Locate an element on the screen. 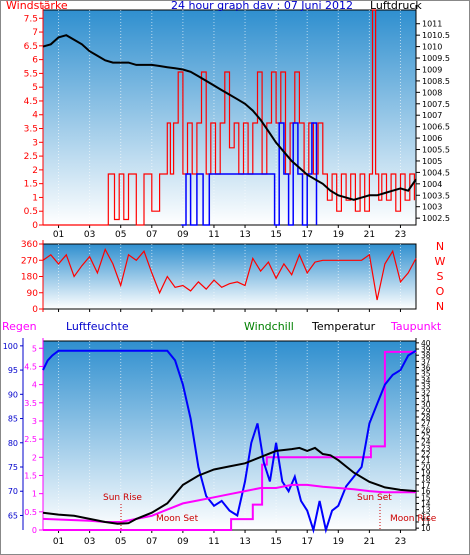 The image size is (470, 555). temperature-tick-label: 16 is located at coordinates (426, 491).